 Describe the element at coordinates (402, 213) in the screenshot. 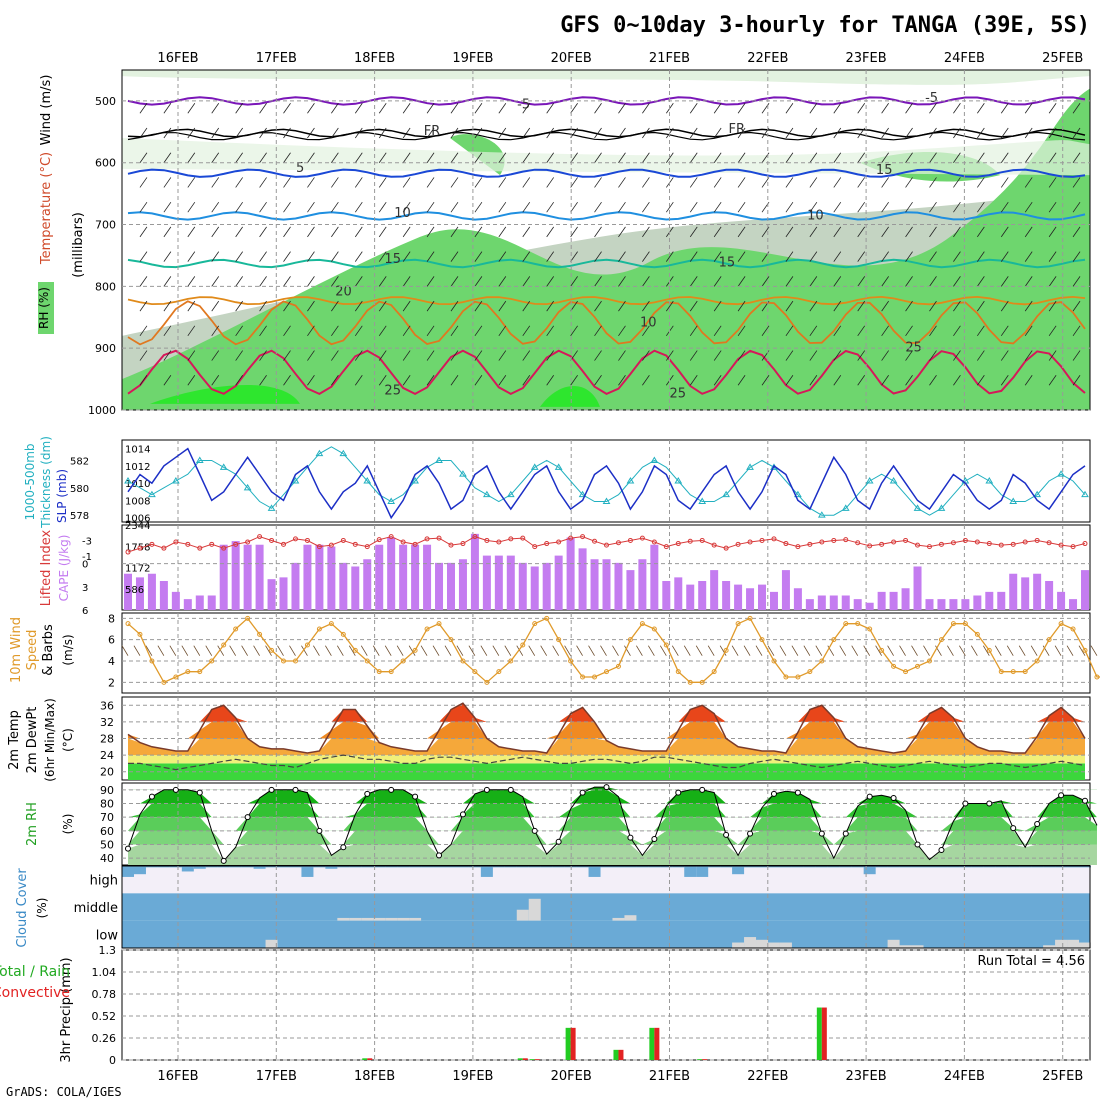

I see `isotherm-label: 10` at that location.